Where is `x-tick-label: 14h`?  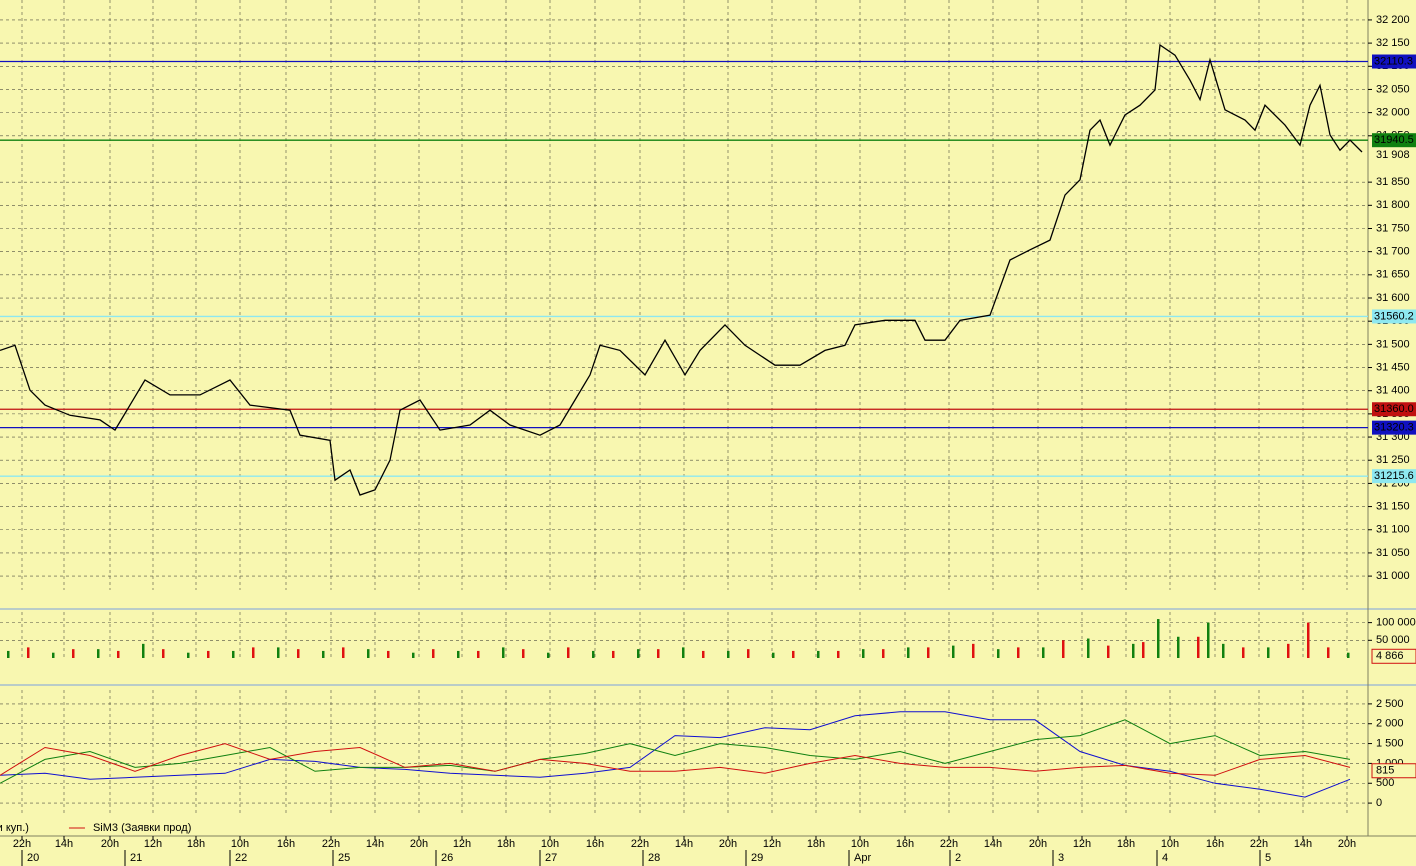
x-tick-label: 14h is located at coordinates (375, 844).